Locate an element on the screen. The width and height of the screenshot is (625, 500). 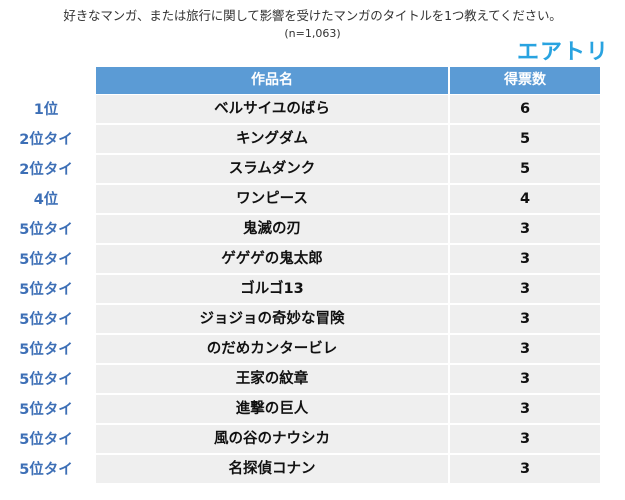
table-header: 作品名 得票数 is located at coordinates (348, 80).